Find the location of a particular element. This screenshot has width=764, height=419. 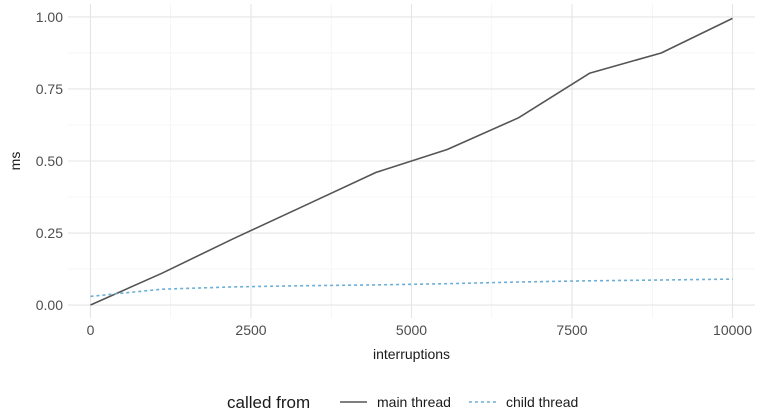

legend-label: child thread is located at coordinates (542, 402).